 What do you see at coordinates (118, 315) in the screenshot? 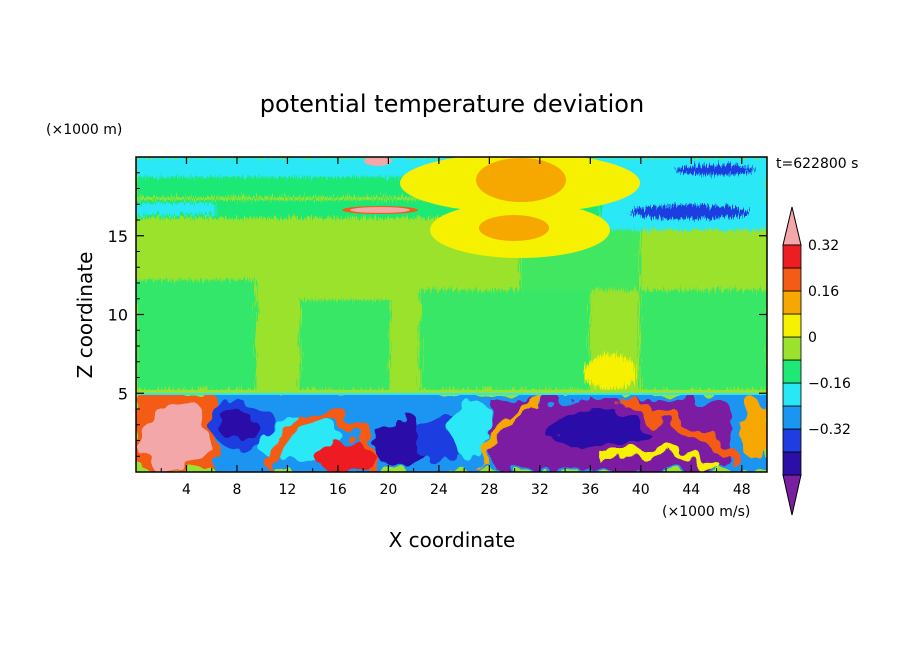
I see `y-tick-label: 10` at bounding box center [118, 315].